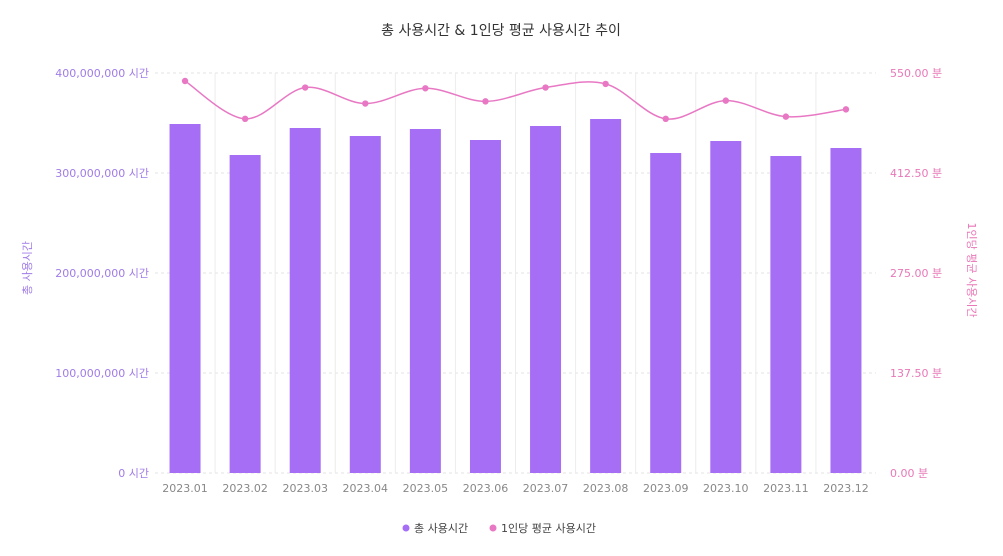 Image resolution: width=1003 pixels, height=556 pixels. I want to click on right-tick-label: 412.50 분, so click(916, 173).